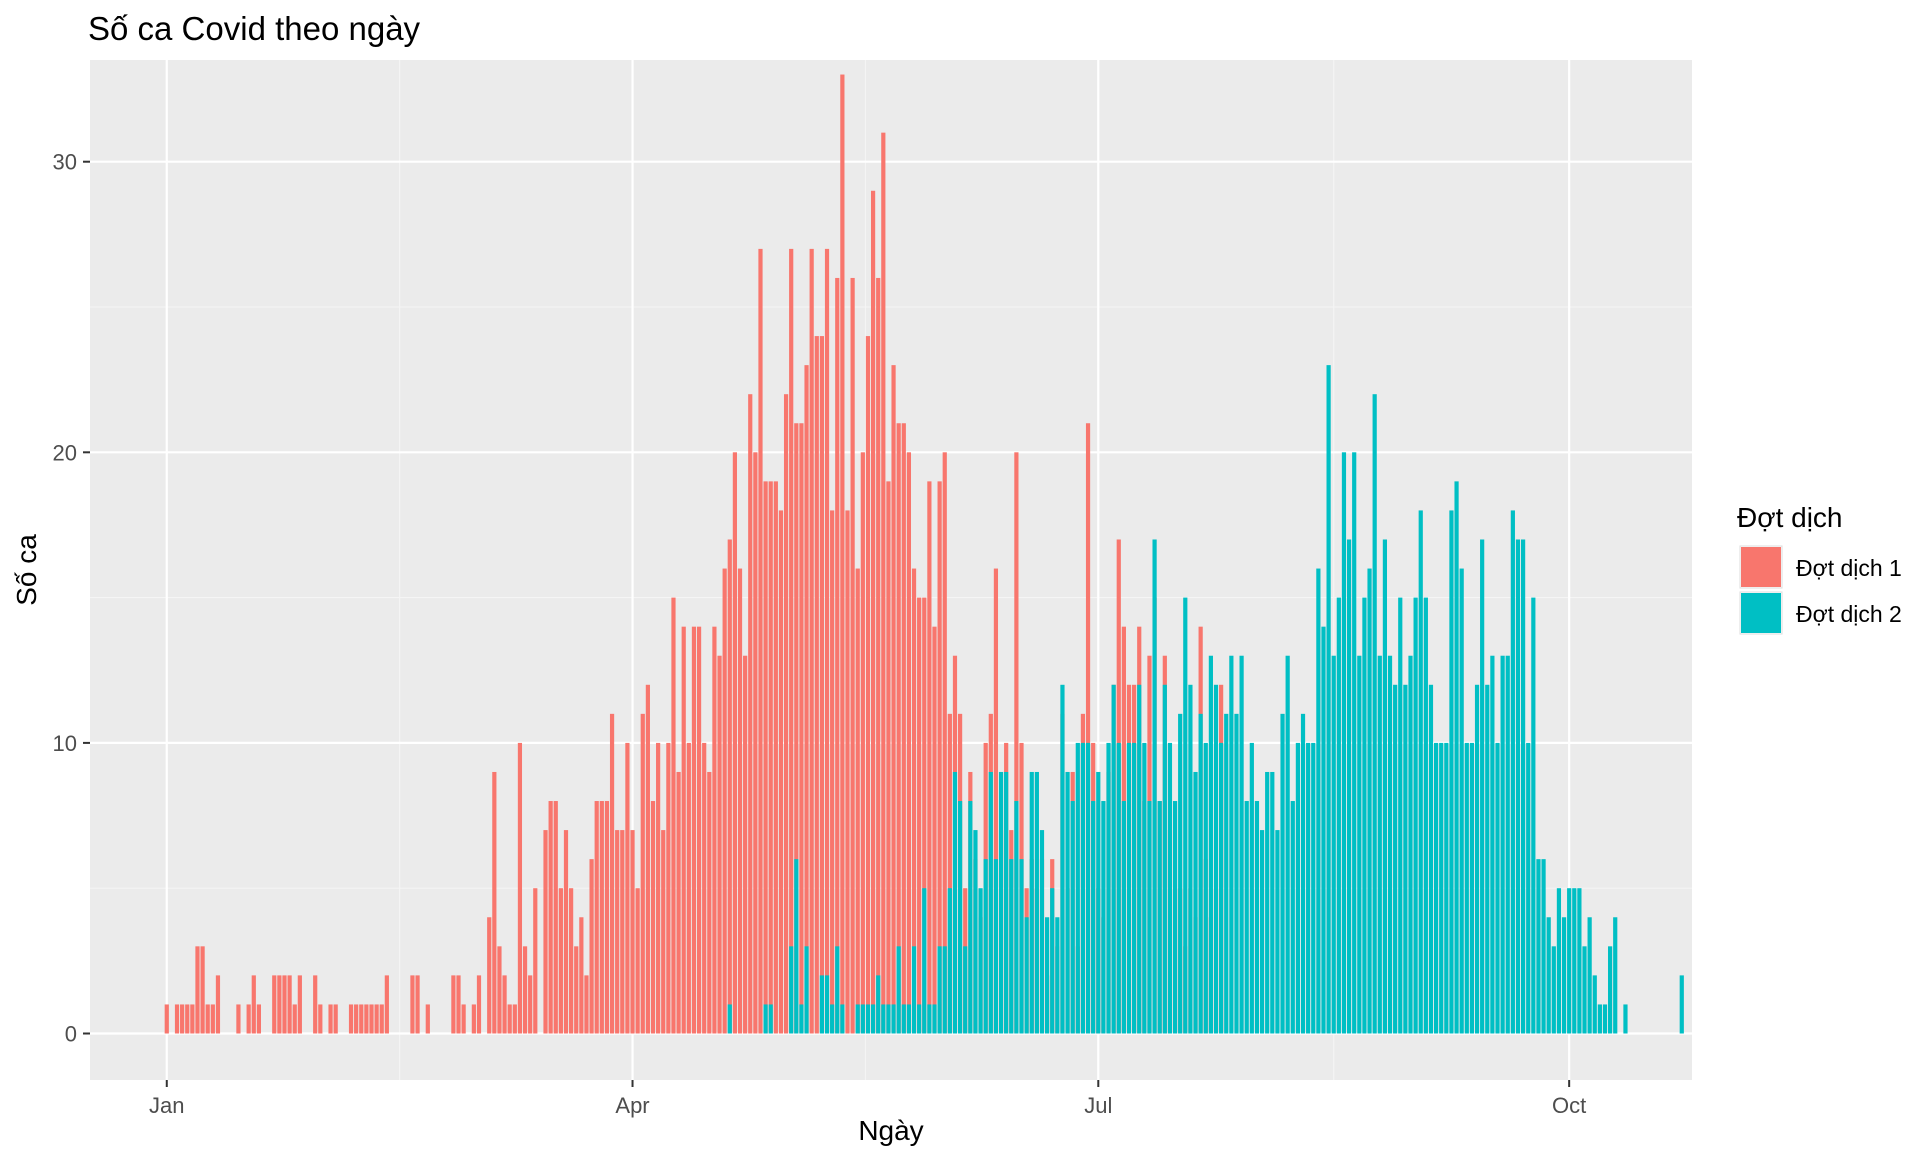 The image size is (1920, 1152). Describe the element at coordinates (166, 1105) in the screenshot. I see `x-tick-label: Jan` at that location.